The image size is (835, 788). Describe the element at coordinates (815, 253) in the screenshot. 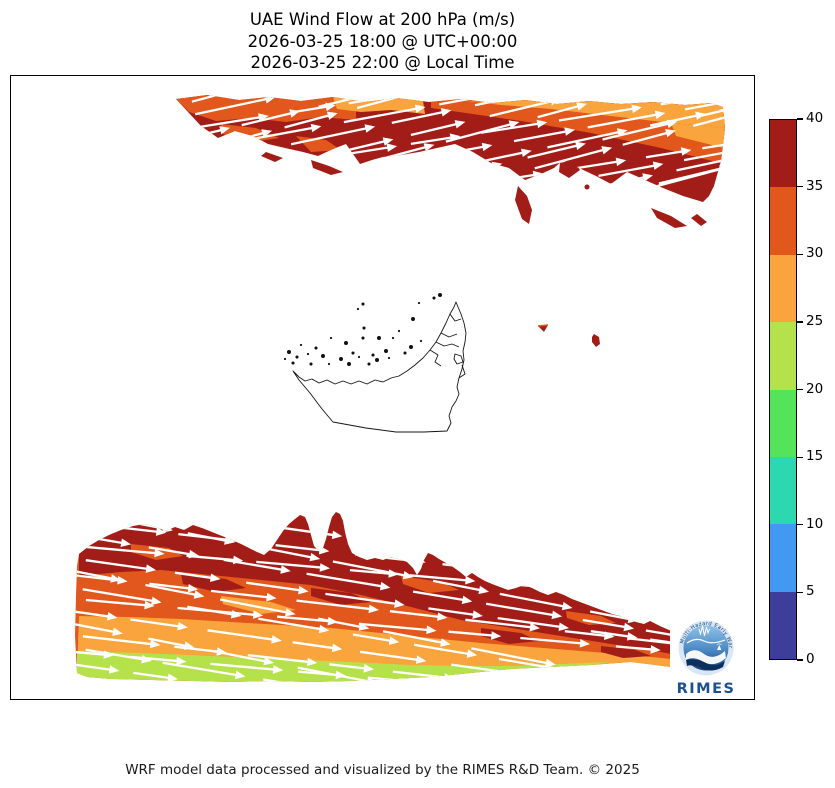

I see `colorbar-tick-label: 30` at that location.